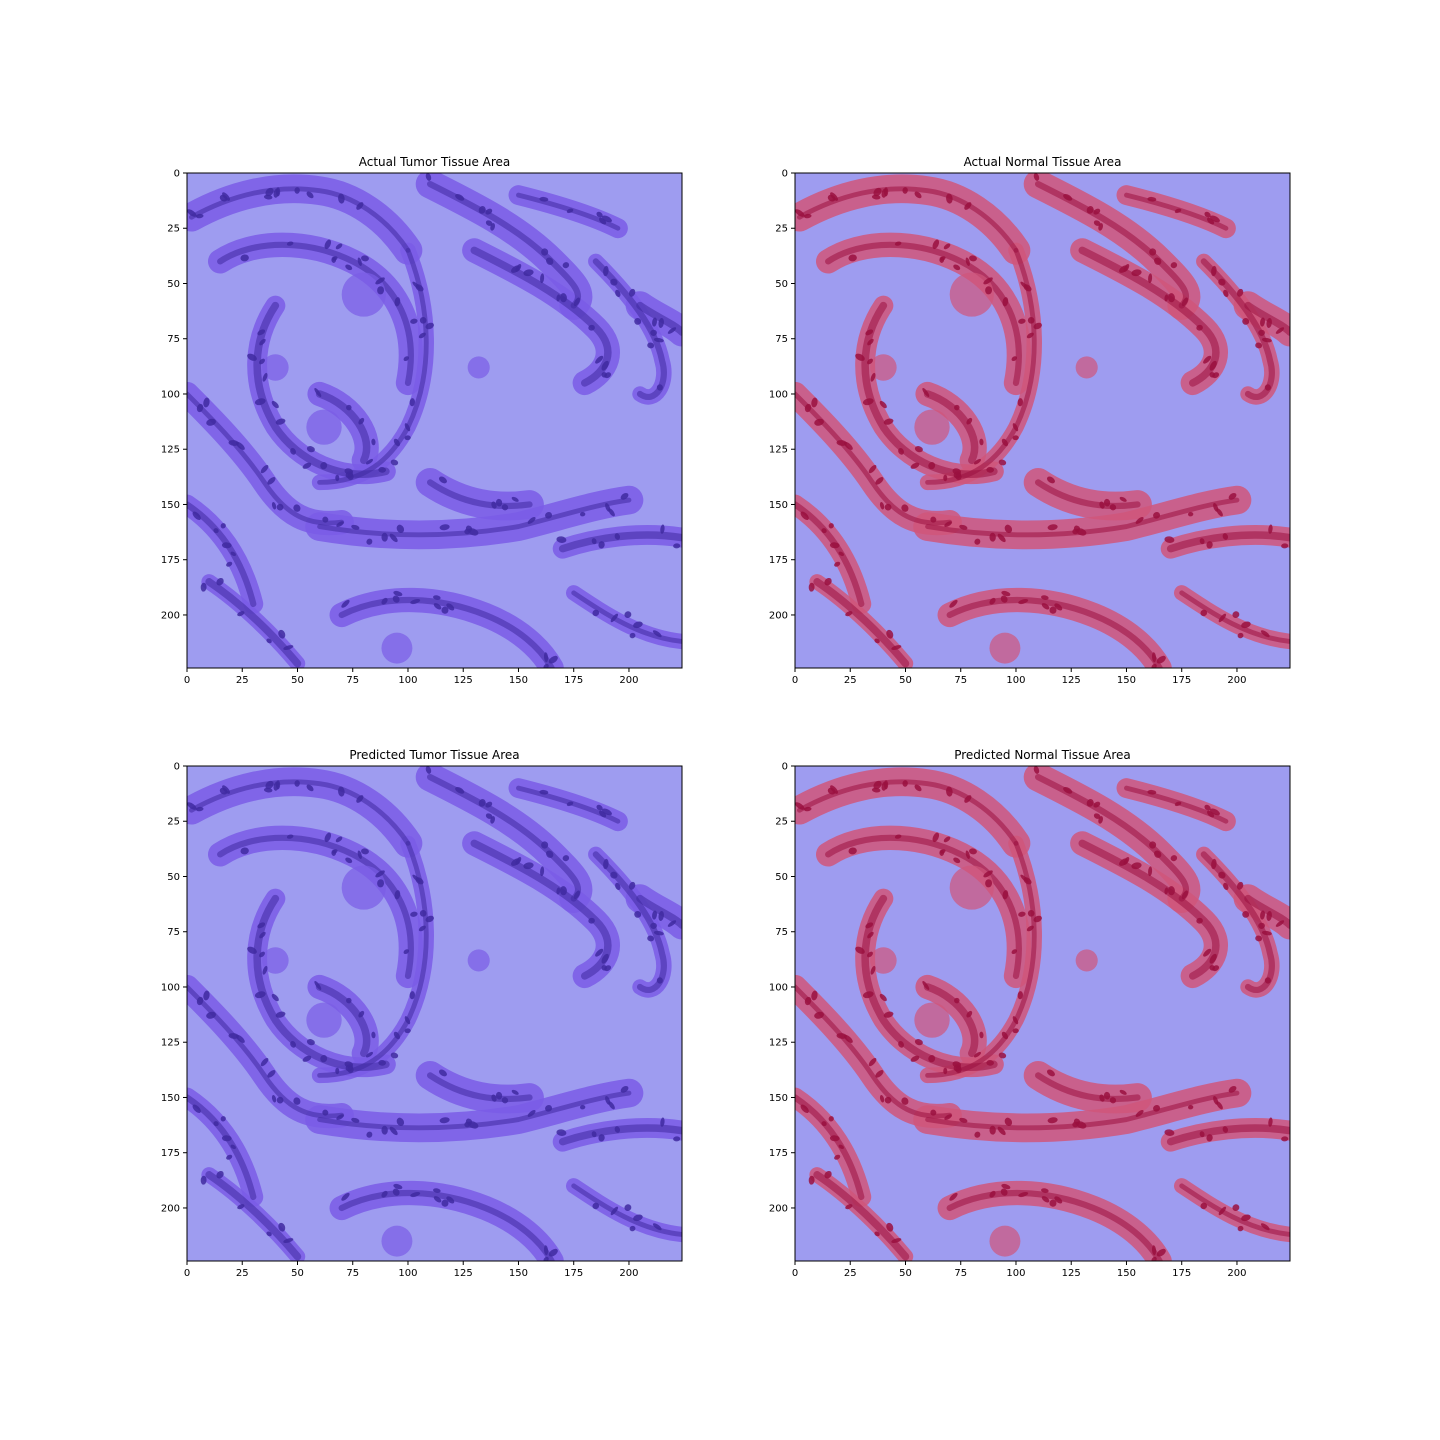 Image resolution: width=1440 pixels, height=1440 pixels. Describe the element at coordinates (1236, 680) in the screenshot. I see `x-tick-label: 200` at that location.